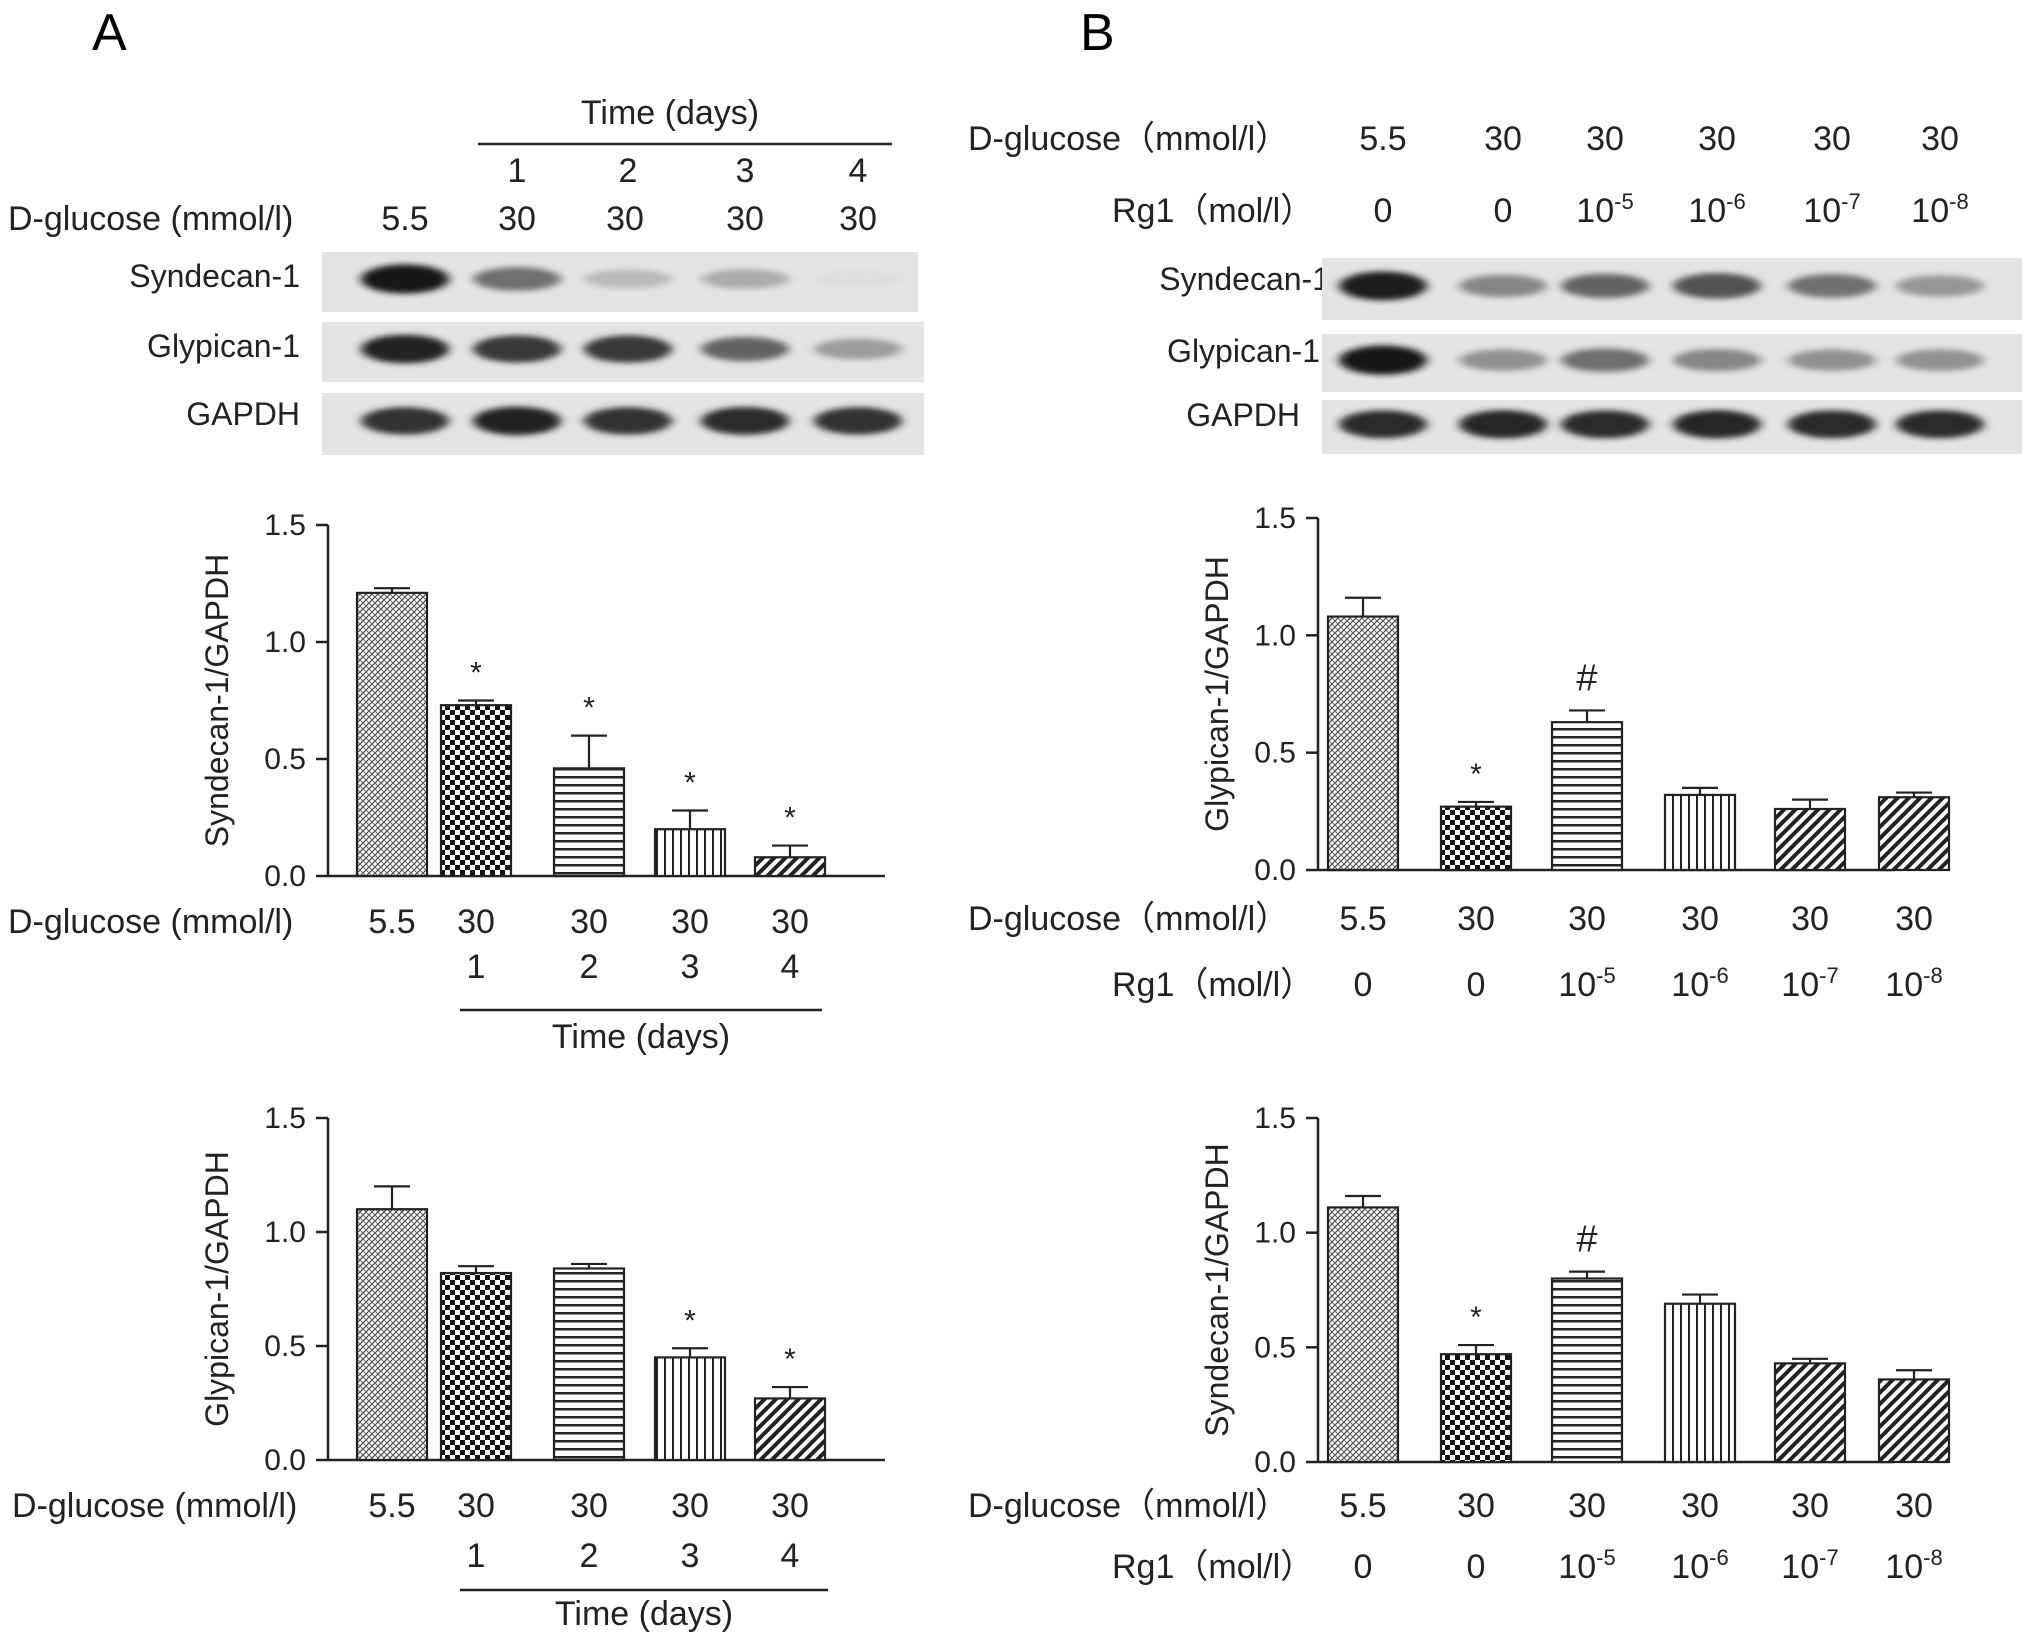 This screenshot has width=2031, height=1642. Describe the element at coordinates (1624, 201) in the screenshot. I see `power-exponent: -5` at that location.